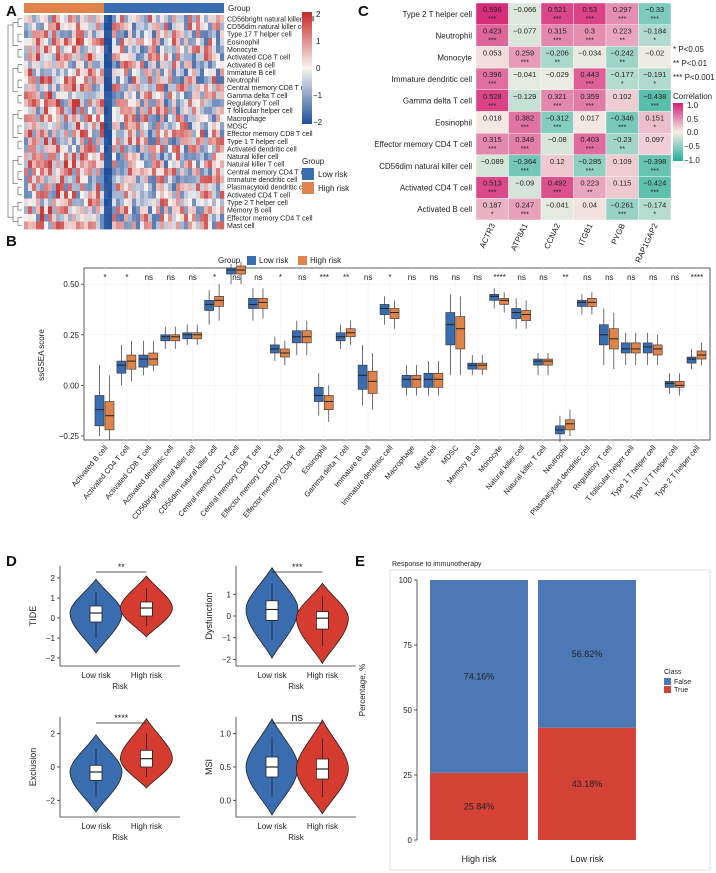 The height and width of the screenshot is (873, 716). Describe the element at coordinates (19, 53) in the screenshot. I see `dendrogram-branch` at that location.